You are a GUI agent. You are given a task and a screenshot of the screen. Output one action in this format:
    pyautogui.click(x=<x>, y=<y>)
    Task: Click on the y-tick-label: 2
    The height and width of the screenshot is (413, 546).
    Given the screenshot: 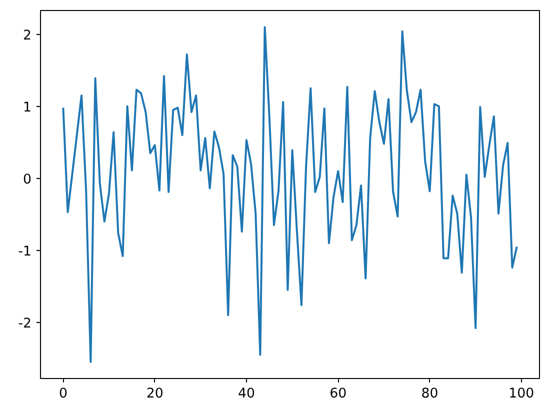 What is the action you would take?
    pyautogui.click(x=27, y=36)
    